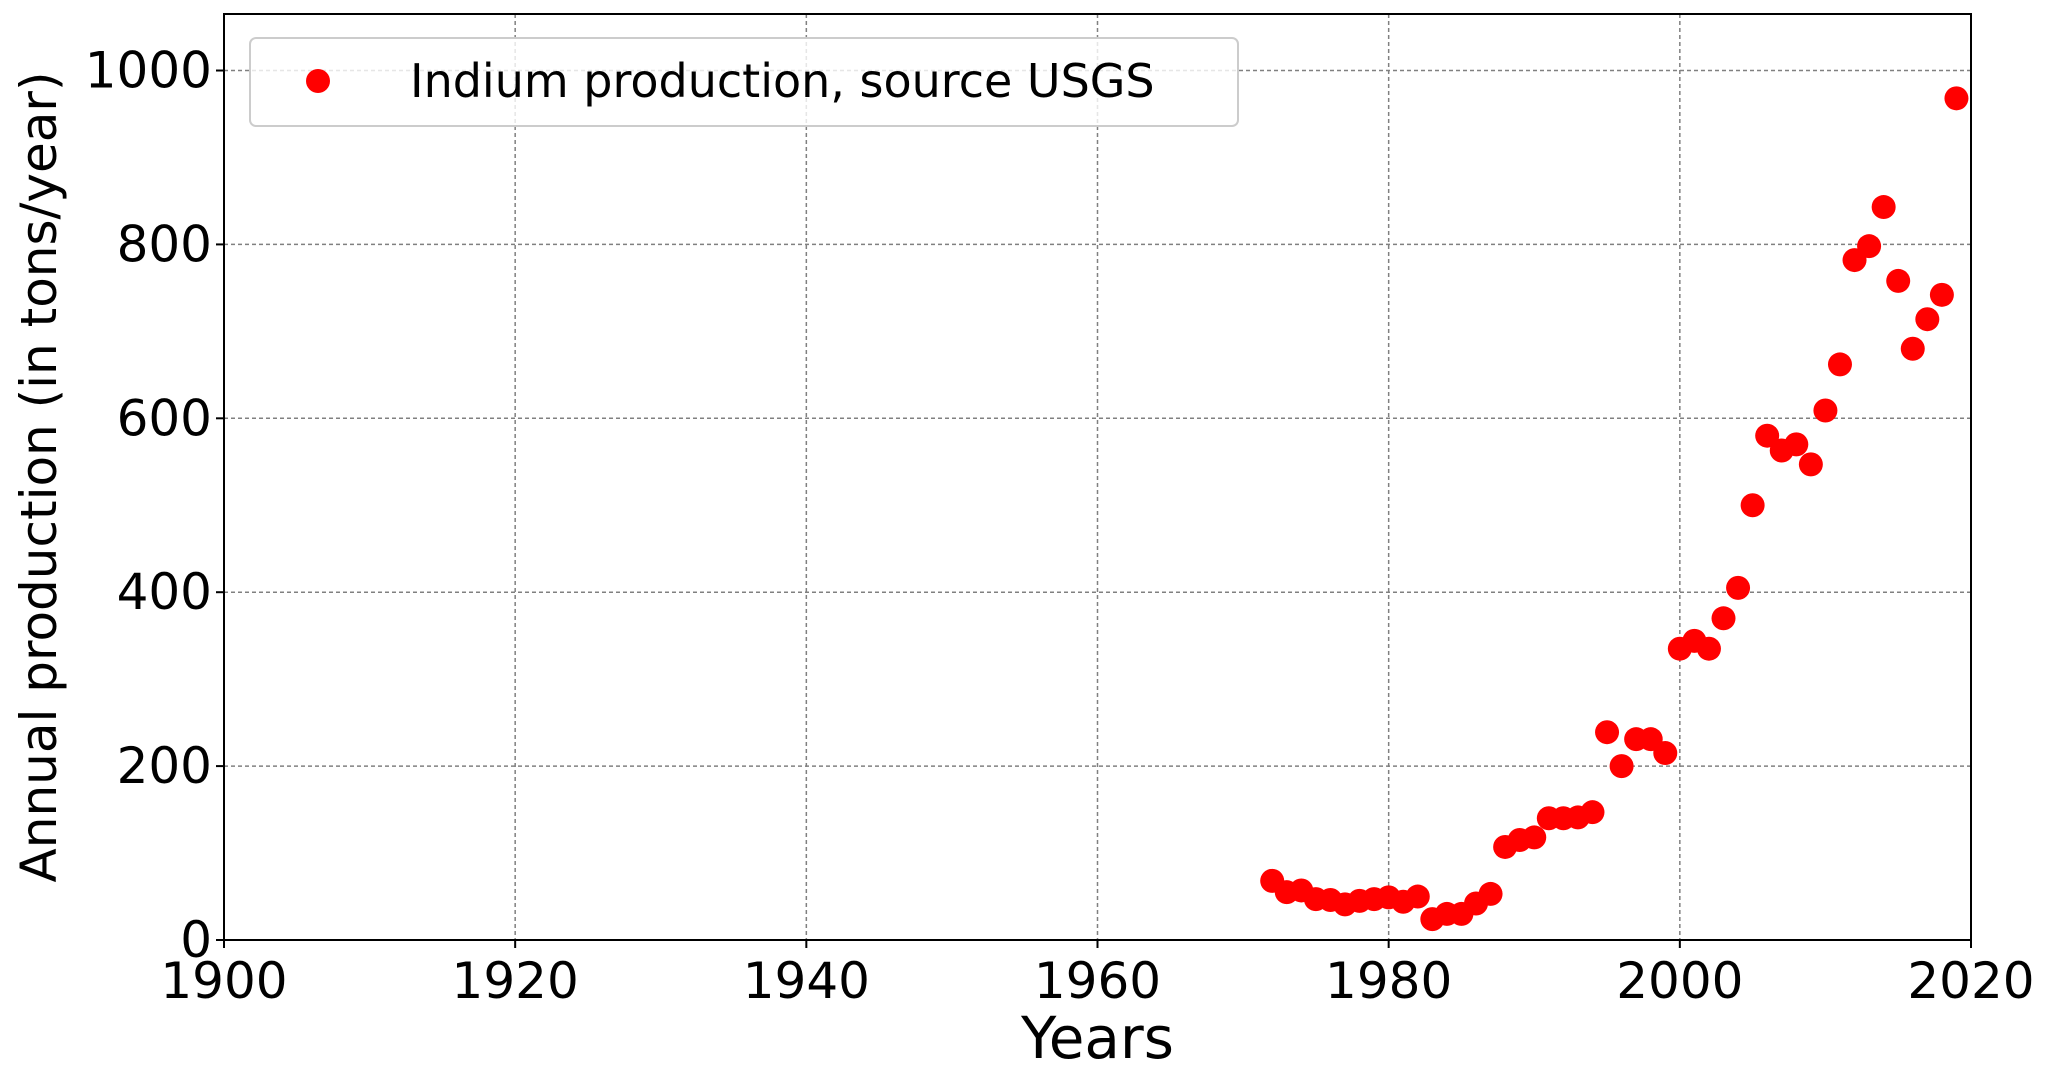 This screenshot has height=1085, width=2051. I want to click on y-tick-label: 400, so click(164, 592).